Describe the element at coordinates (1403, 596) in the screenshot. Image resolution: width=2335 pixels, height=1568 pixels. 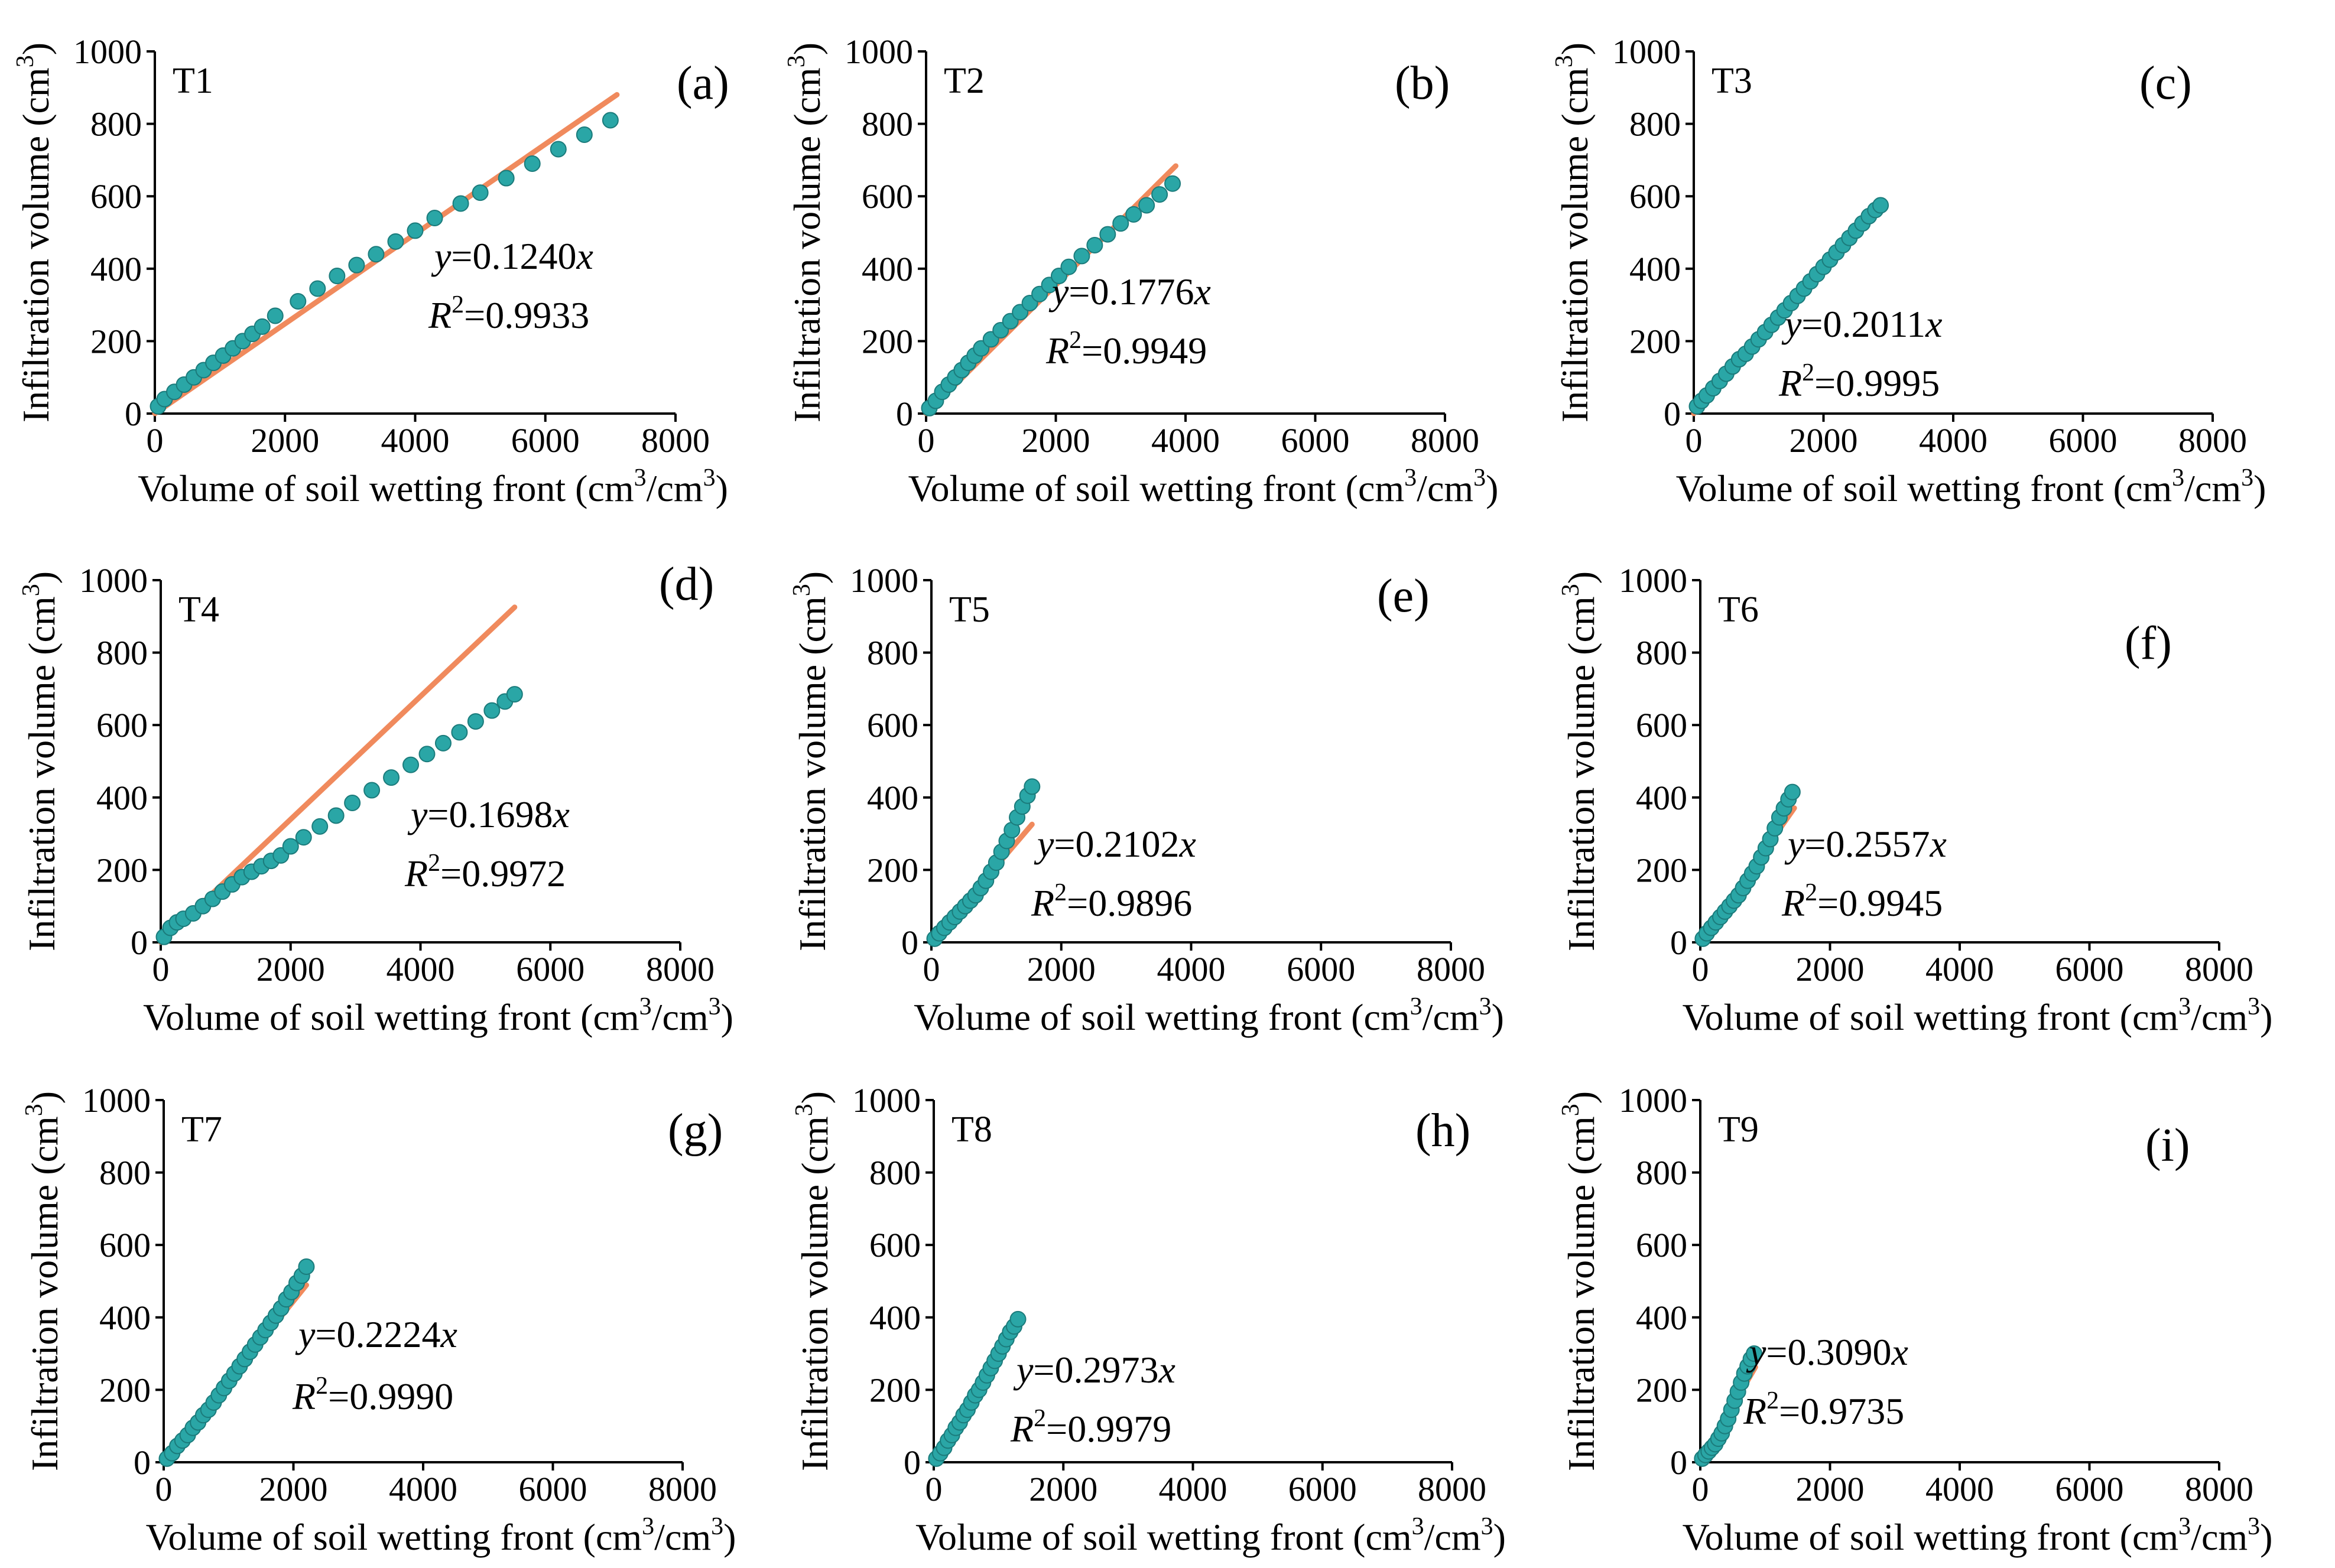
I see `panel-label: (e)` at that location.